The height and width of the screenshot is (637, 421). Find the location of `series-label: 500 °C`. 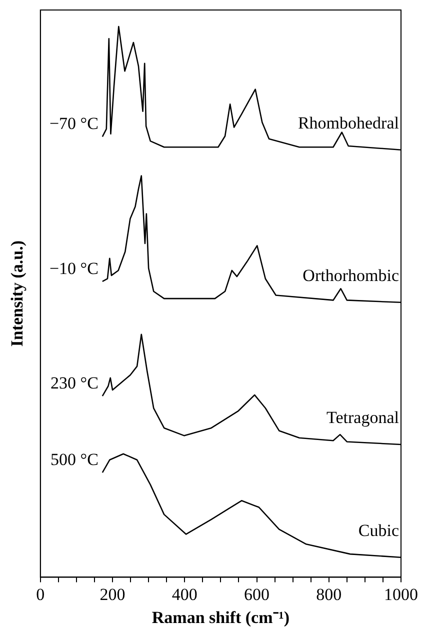

series-label: 500 °C is located at coordinates (74, 460).